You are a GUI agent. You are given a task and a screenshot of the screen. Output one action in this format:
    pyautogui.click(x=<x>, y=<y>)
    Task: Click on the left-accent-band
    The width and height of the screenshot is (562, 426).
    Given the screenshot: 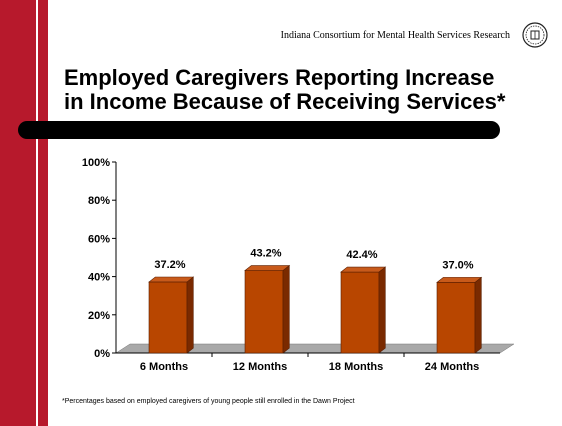 What is the action you would take?
    pyautogui.click(x=18, y=213)
    